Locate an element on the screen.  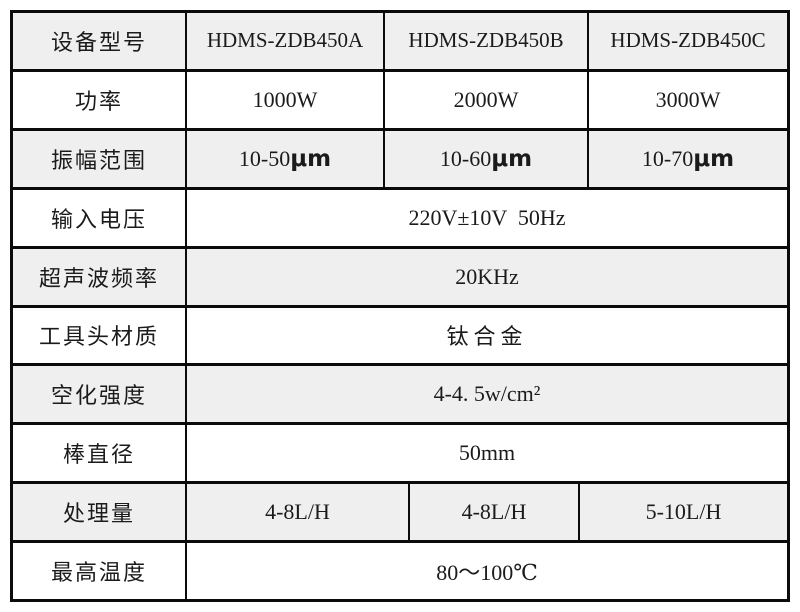
table-row-frequency: 超声波频率 20KHz is located at coordinates (400, 275).